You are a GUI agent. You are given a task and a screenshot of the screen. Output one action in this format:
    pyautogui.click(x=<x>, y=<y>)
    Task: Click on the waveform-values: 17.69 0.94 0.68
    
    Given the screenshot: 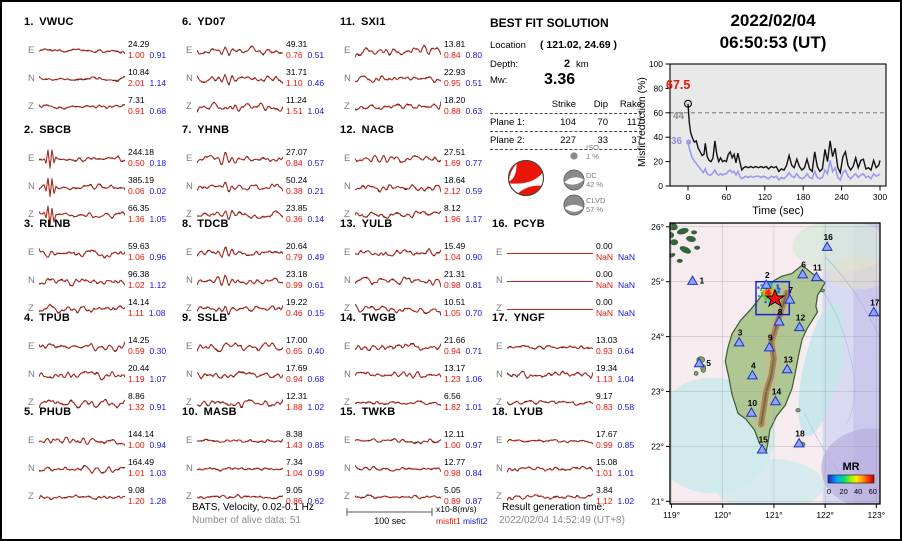 What is the action you would take?
    pyautogui.click(x=310, y=374)
    